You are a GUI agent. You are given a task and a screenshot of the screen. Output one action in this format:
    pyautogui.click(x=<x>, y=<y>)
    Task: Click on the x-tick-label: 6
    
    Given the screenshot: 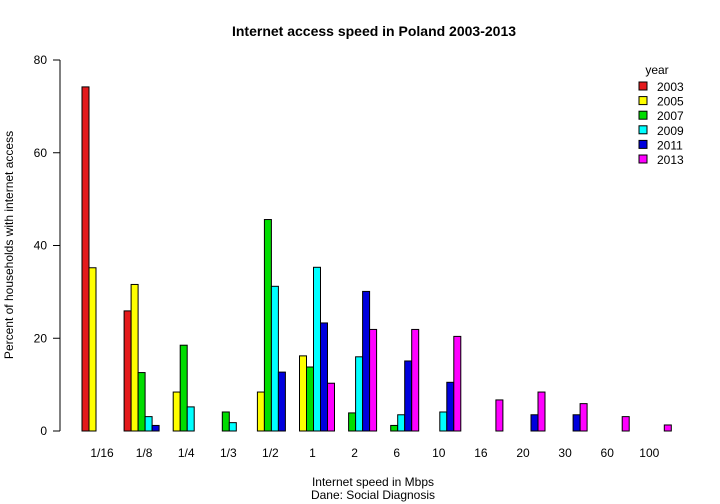 What is the action you would take?
    pyautogui.click(x=396, y=453)
    